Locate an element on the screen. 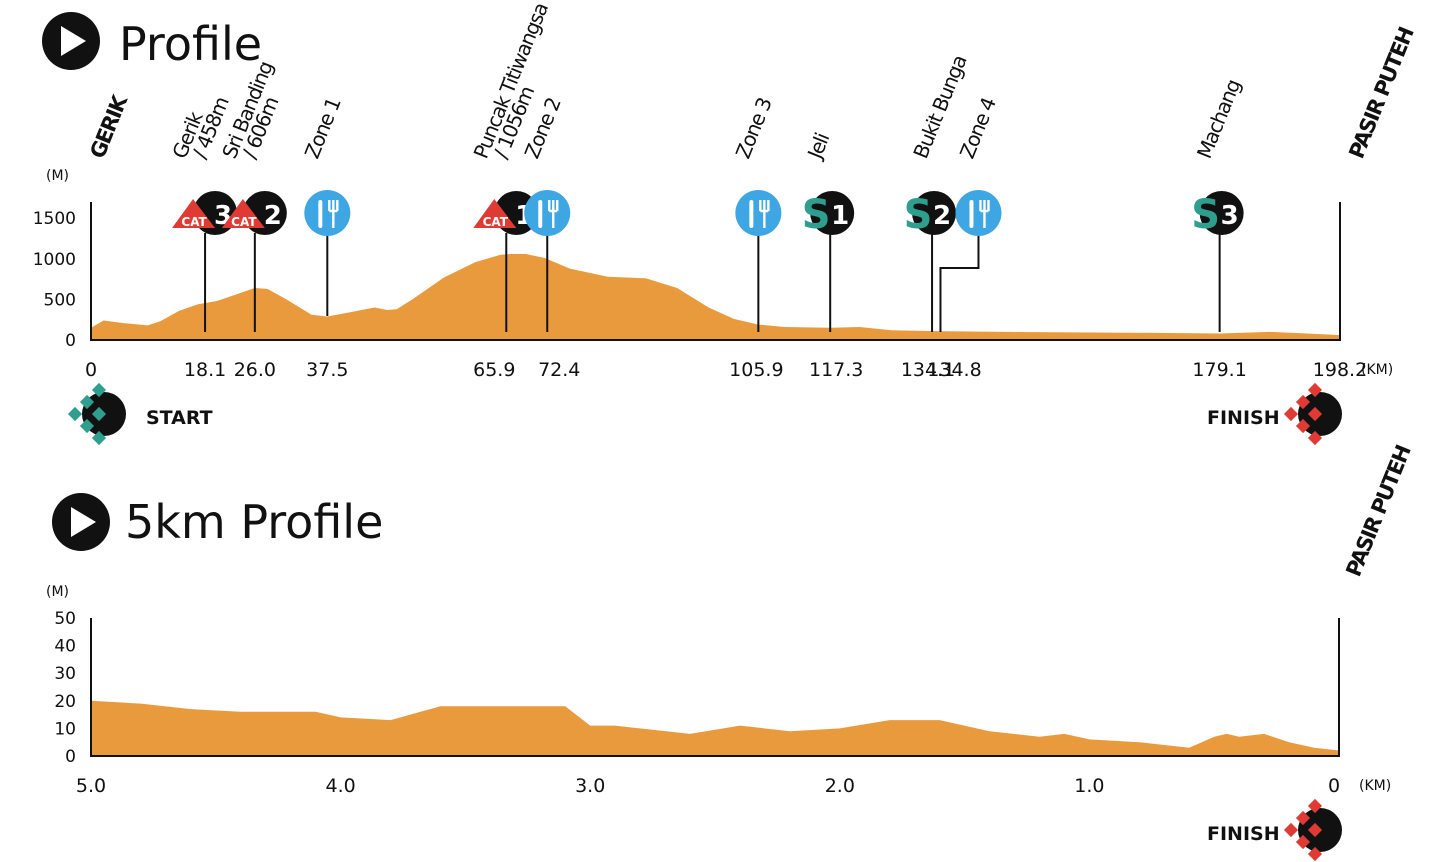  x-axis-ticks: 5.0 4.0 3.0 2.0 1.0 0 is located at coordinates (708, 786).